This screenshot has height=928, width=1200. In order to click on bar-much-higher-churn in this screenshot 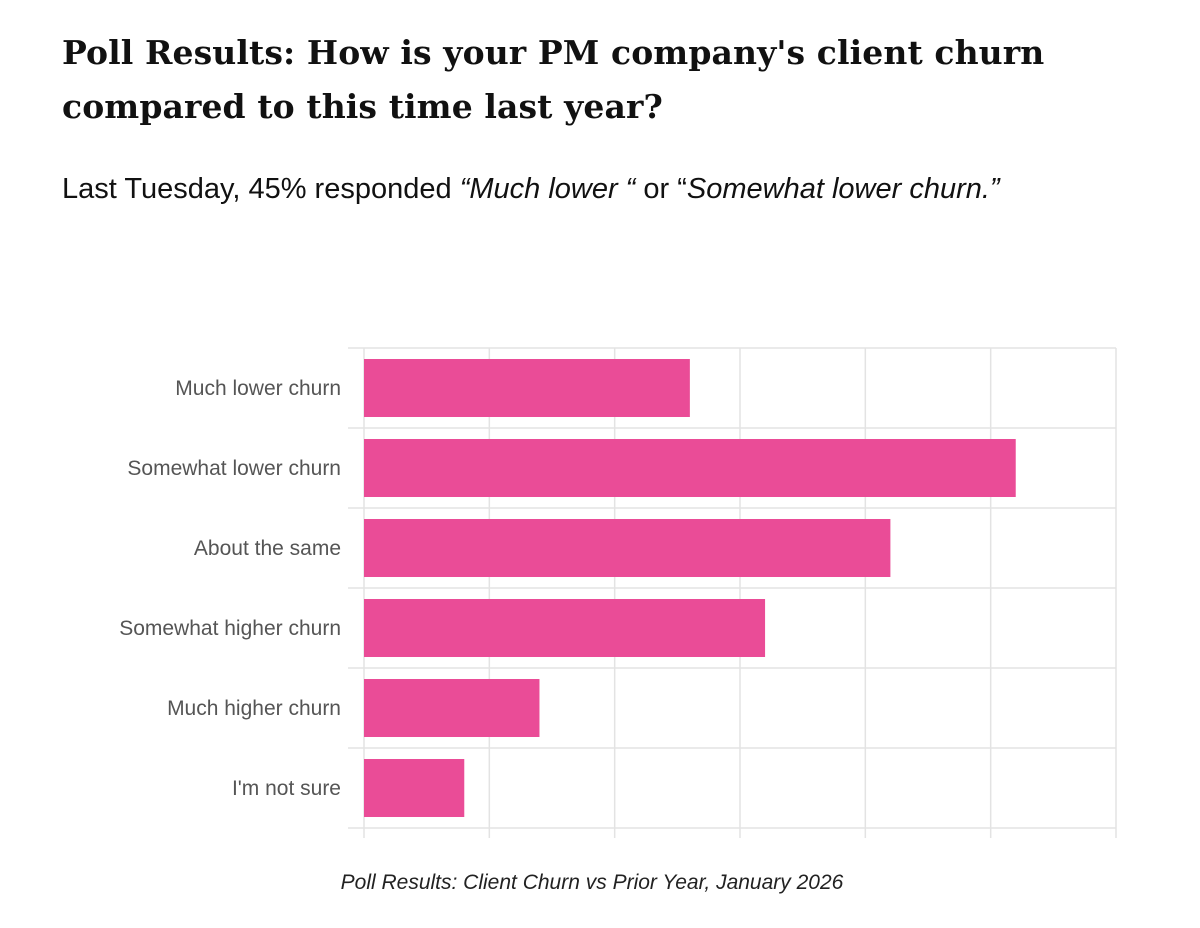, I will do `click(452, 708)`.